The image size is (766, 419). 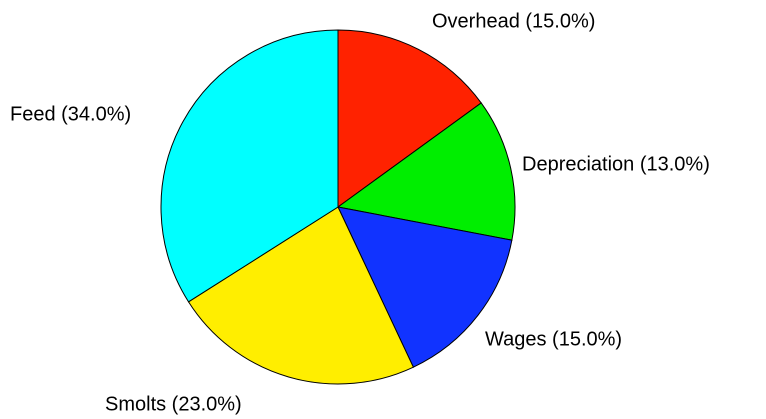 What do you see at coordinates (70, 114) in the screenshot?
I see `slice-label: Feed (34.0%)` at bounding box center [70, 114].